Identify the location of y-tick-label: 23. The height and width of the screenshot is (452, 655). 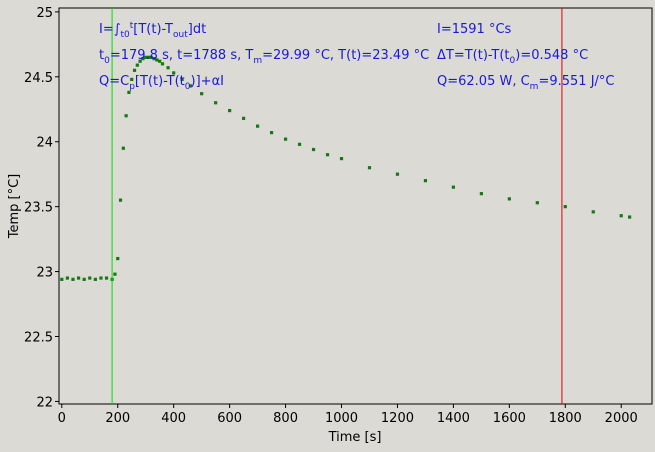
(44, 273).